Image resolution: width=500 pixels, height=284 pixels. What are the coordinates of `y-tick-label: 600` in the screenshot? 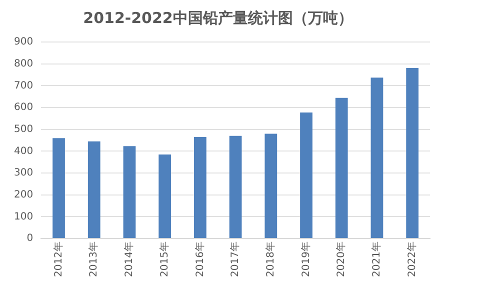 It's located at (24, 108).